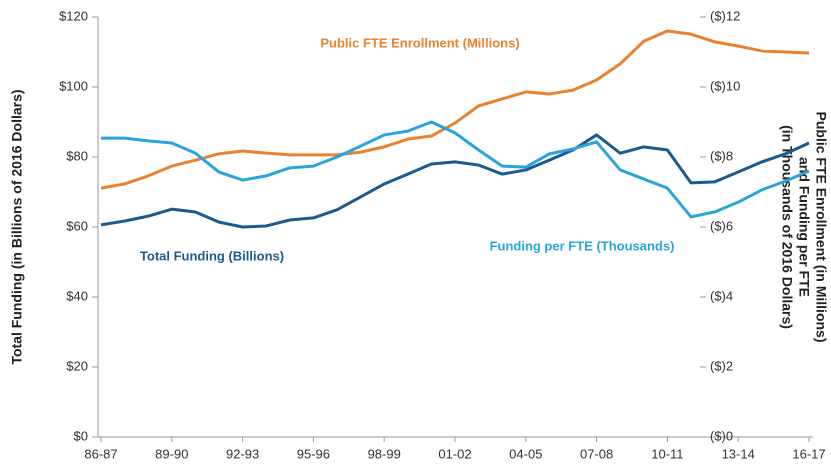 This screenshot has height=470, width=831. What do you see at coordinates (100, 453) in the screenshot?
I see `x-tick-label: 86-87` at bounding box center [100, 453].